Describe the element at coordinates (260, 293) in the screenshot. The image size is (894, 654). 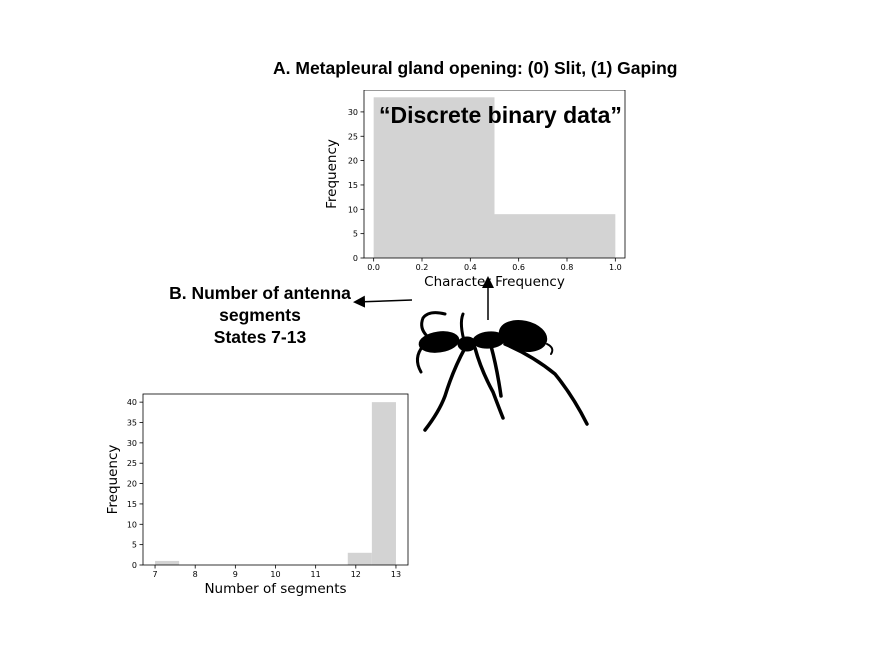
I see `panel-b-title-line-1: B. Number of antenna` at that location.